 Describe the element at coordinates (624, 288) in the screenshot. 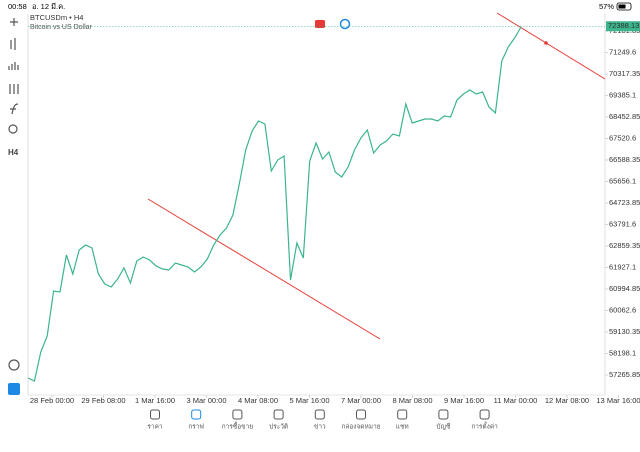

I see `price-label: 60994.85` at that location.